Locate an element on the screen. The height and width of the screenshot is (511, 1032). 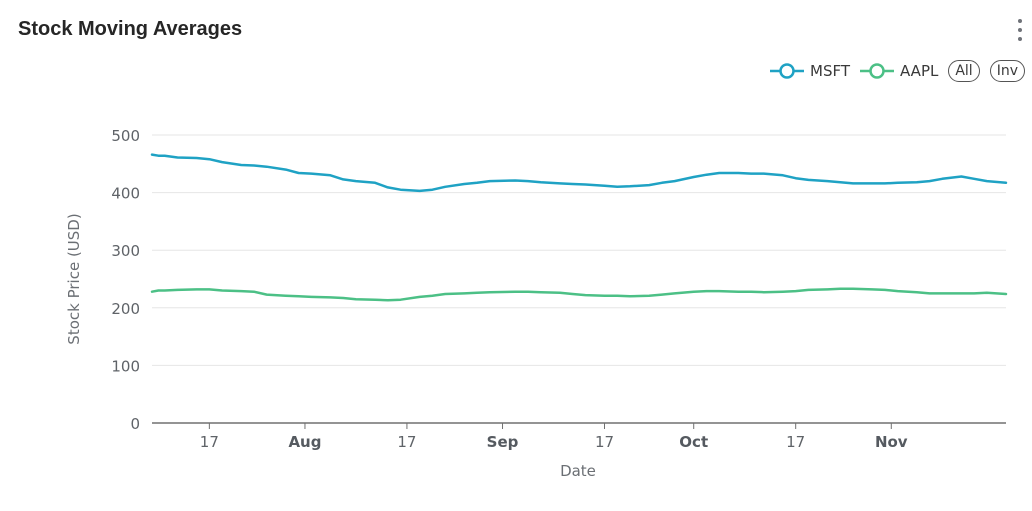
y-axis-ticks: 0 100 200 300 400 500 is located at coordinates (125, 280).